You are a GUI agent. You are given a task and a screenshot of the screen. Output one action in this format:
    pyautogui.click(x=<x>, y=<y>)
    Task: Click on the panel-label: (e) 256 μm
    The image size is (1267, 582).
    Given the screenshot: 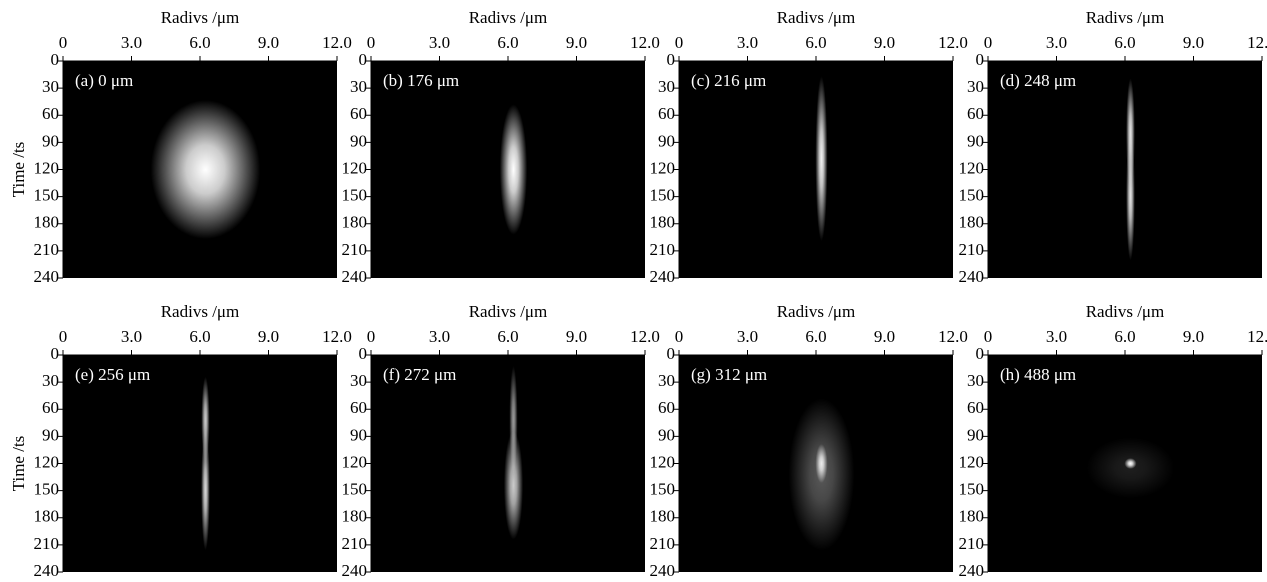 What is the action you would take?
    pyautogui.click(x=112, y=374)
    